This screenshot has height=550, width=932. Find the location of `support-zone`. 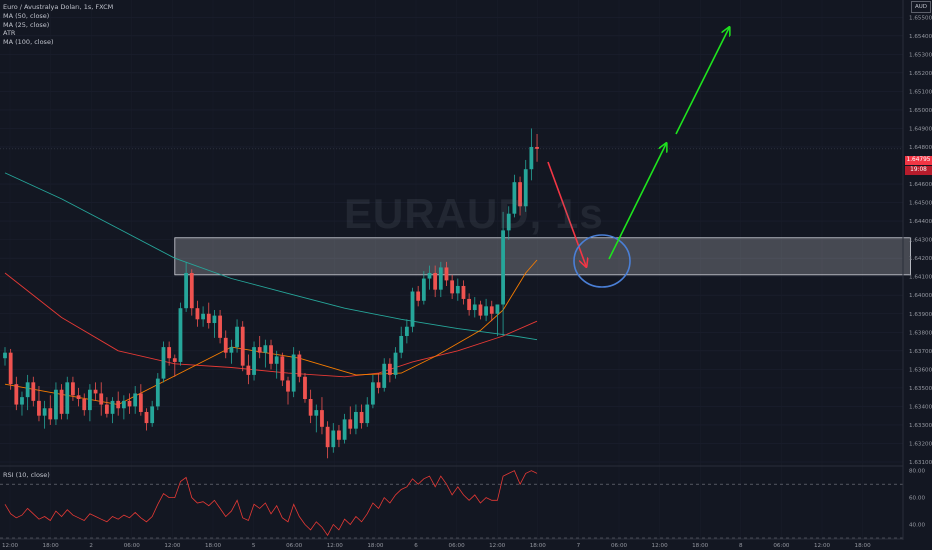

support-zone is located at coordinates (542, 256).